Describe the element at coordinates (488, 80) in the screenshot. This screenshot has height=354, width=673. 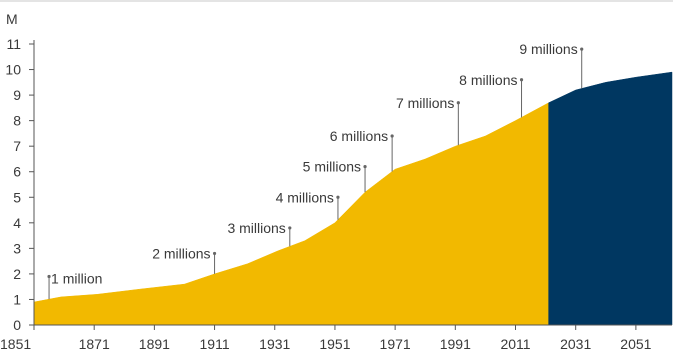
I see `annotation-label: 8 millions` at that location.